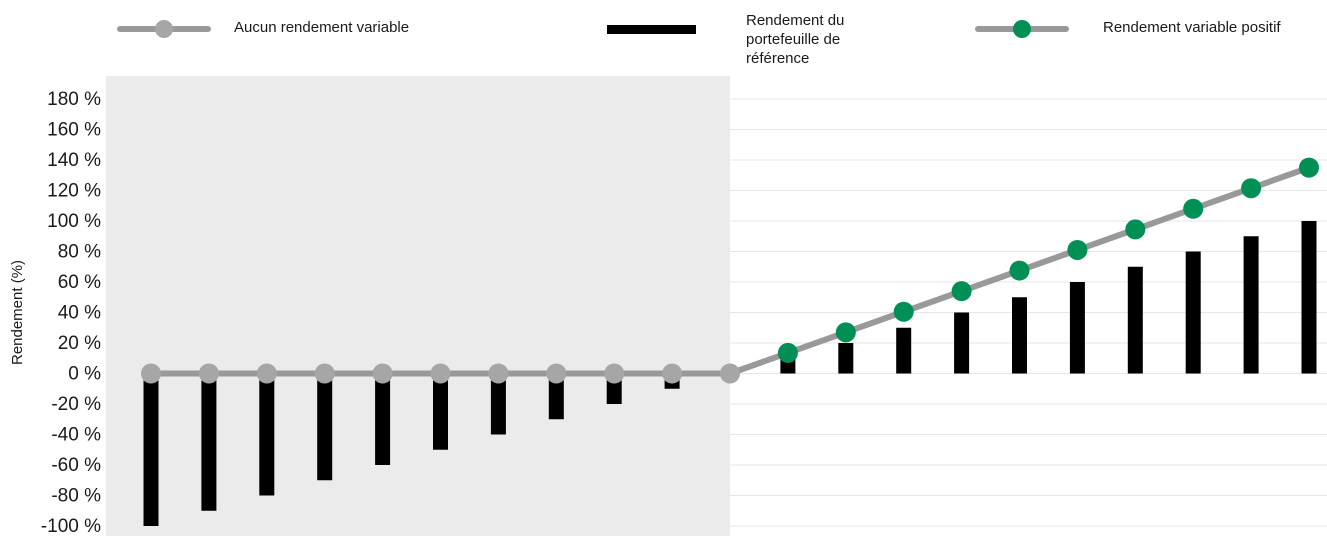  I want to click on y-tick-label: 40 %, so click(79, 313).